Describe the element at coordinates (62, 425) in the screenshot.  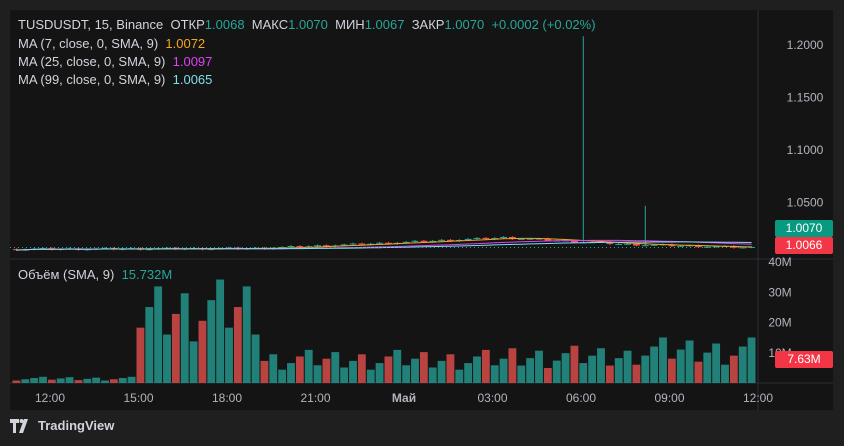
I see `tradingview-logo: TradingView` at that location.